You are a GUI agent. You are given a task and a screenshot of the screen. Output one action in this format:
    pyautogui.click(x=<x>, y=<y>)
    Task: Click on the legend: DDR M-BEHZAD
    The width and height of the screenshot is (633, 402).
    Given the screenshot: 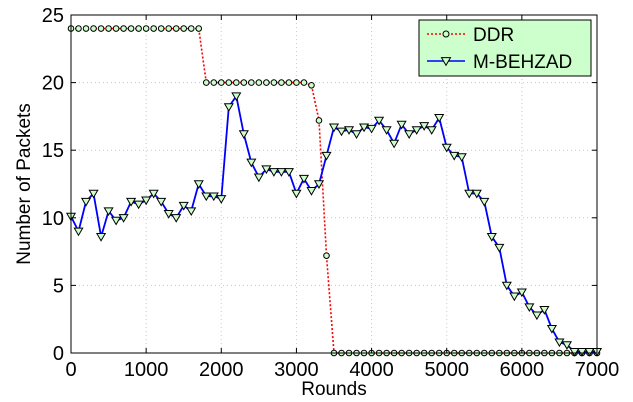 What is the action you would take?
    pyautogui.click(x=505, y=48)
    